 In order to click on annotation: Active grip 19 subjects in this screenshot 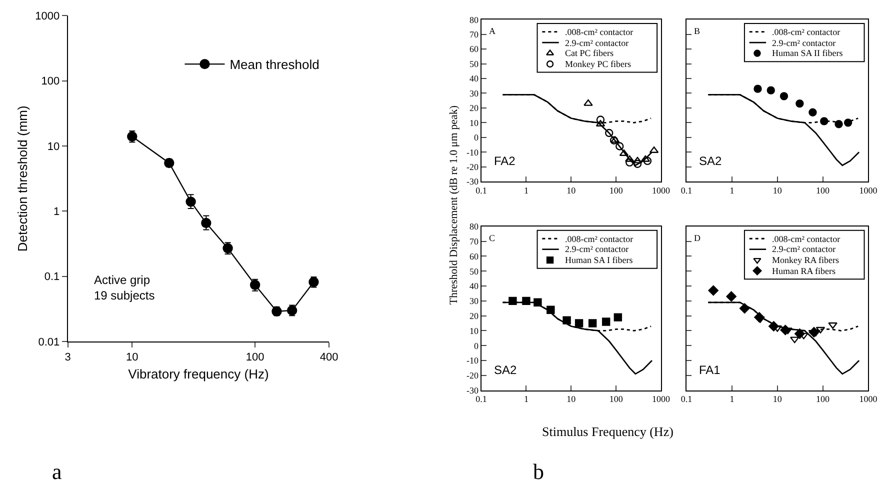, I will do `click(124, 288)`.